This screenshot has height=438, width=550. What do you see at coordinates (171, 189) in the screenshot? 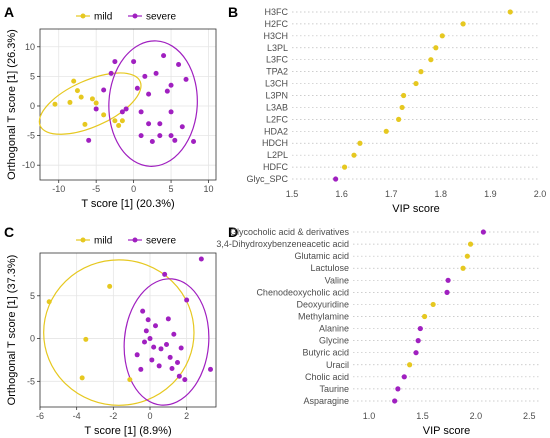
I see `x-tick-label: 5` at bounding box center [171, 189].